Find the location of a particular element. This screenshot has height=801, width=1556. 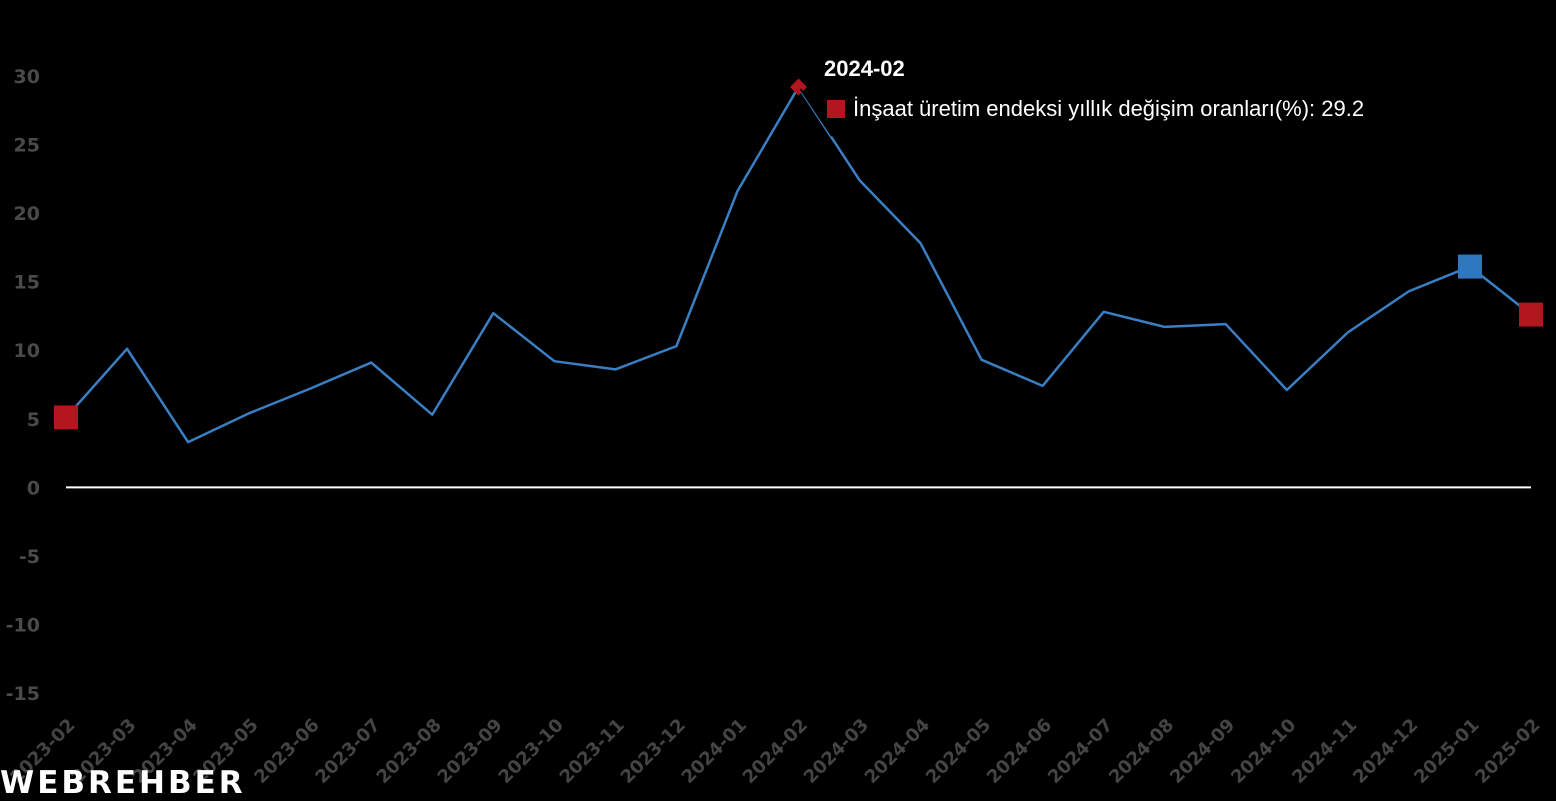

y-tick-label: 5 is located at coordinates (33, 420).